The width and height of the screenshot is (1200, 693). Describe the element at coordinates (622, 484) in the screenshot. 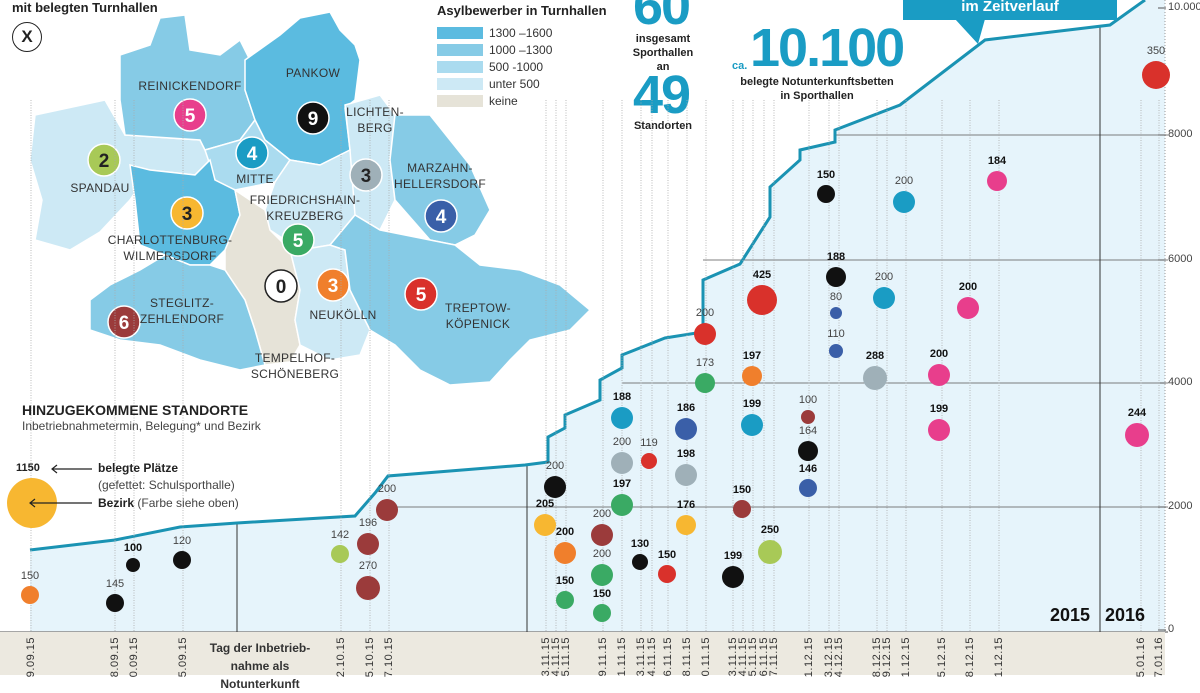

I see `bubble-value-label: 197` at that location.